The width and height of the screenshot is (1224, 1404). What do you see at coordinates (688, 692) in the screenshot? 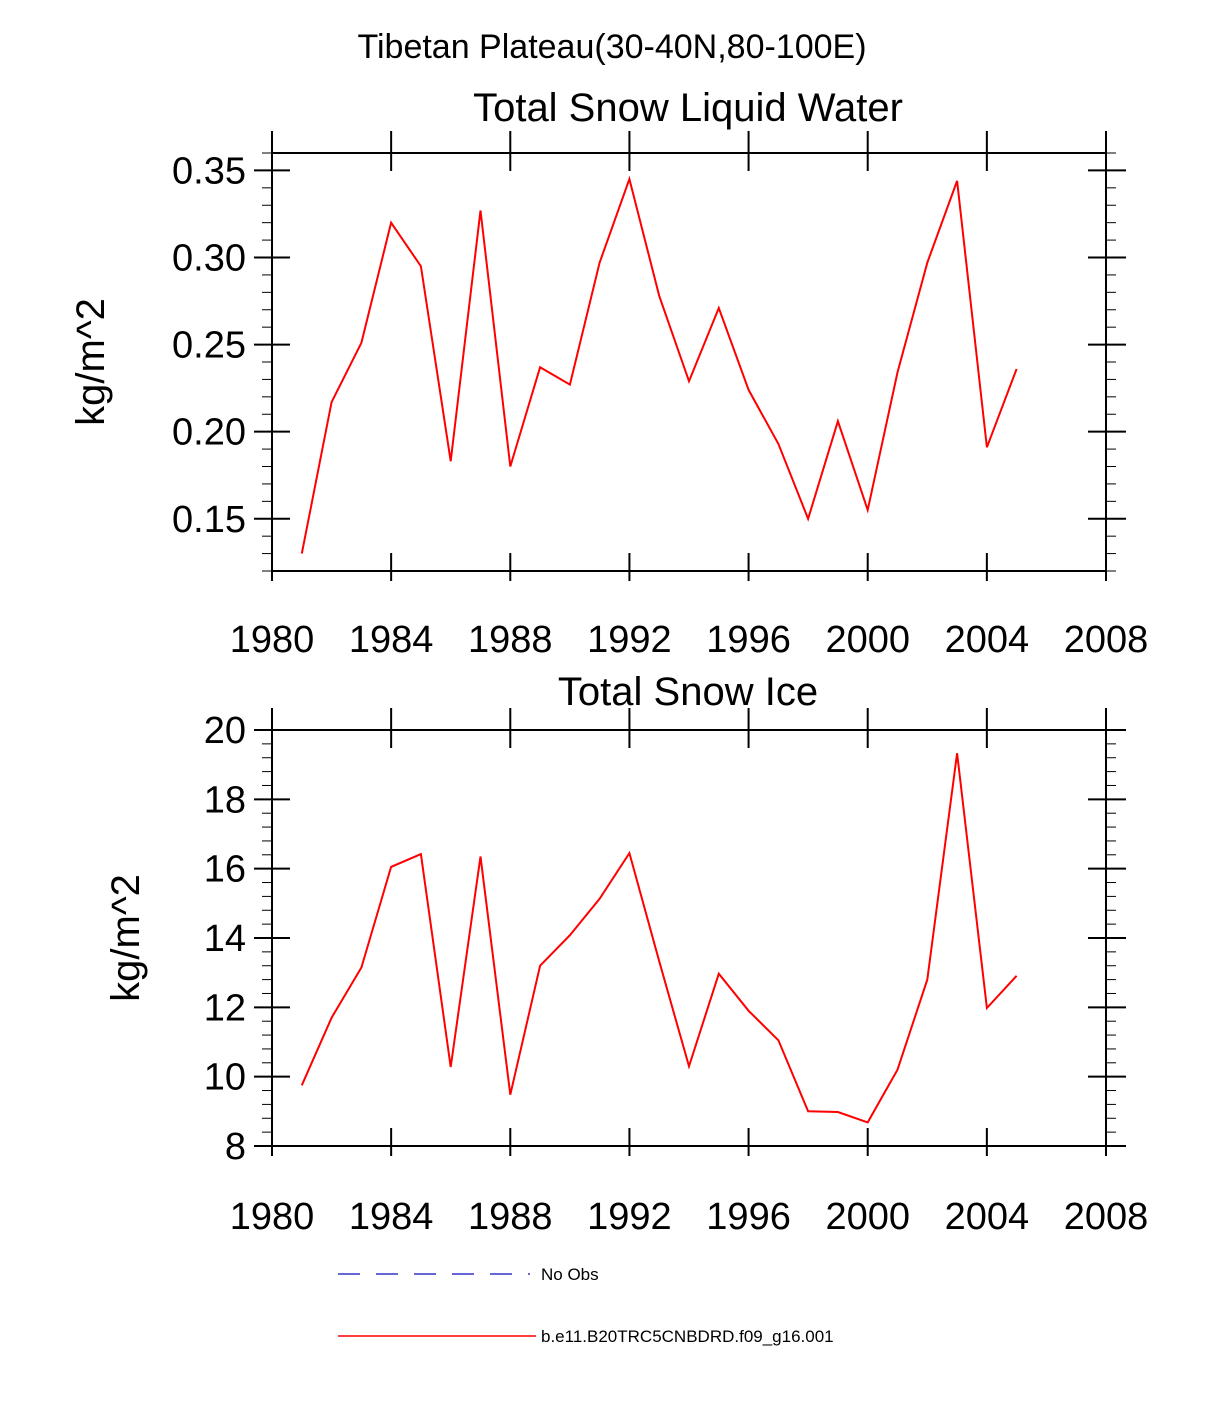
I see `panel-title: Total Snow Ice` at bounding box center [688, 692].